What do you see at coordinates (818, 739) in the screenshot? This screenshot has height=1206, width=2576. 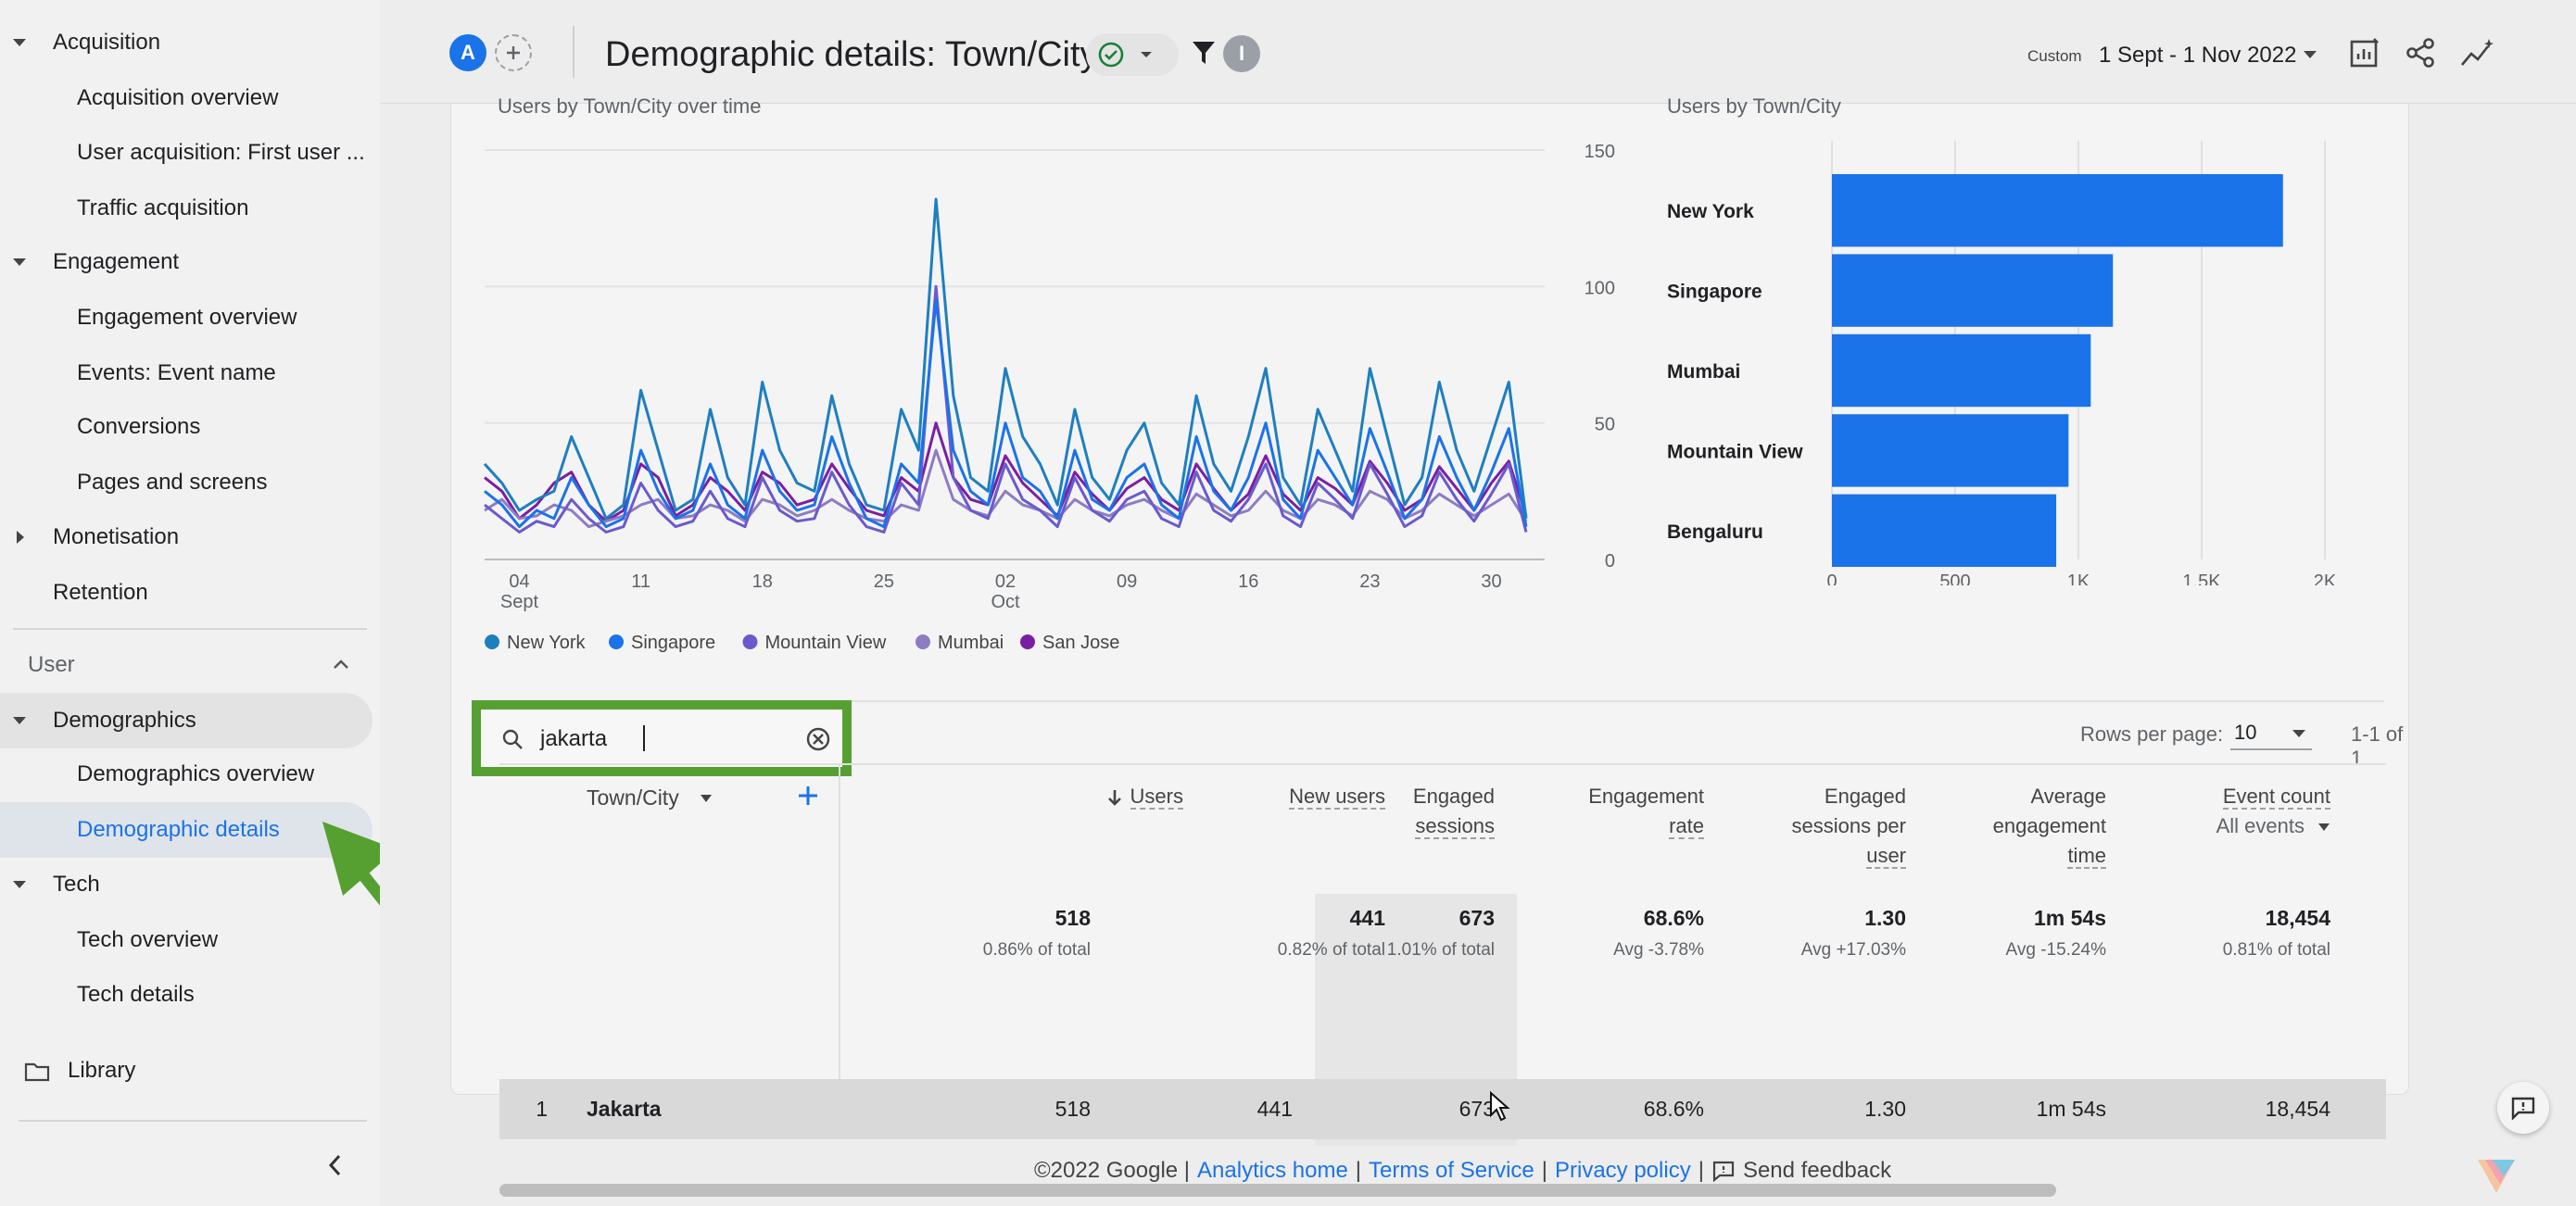 I see `clear-search-icon` at bounding box center [818, 739].